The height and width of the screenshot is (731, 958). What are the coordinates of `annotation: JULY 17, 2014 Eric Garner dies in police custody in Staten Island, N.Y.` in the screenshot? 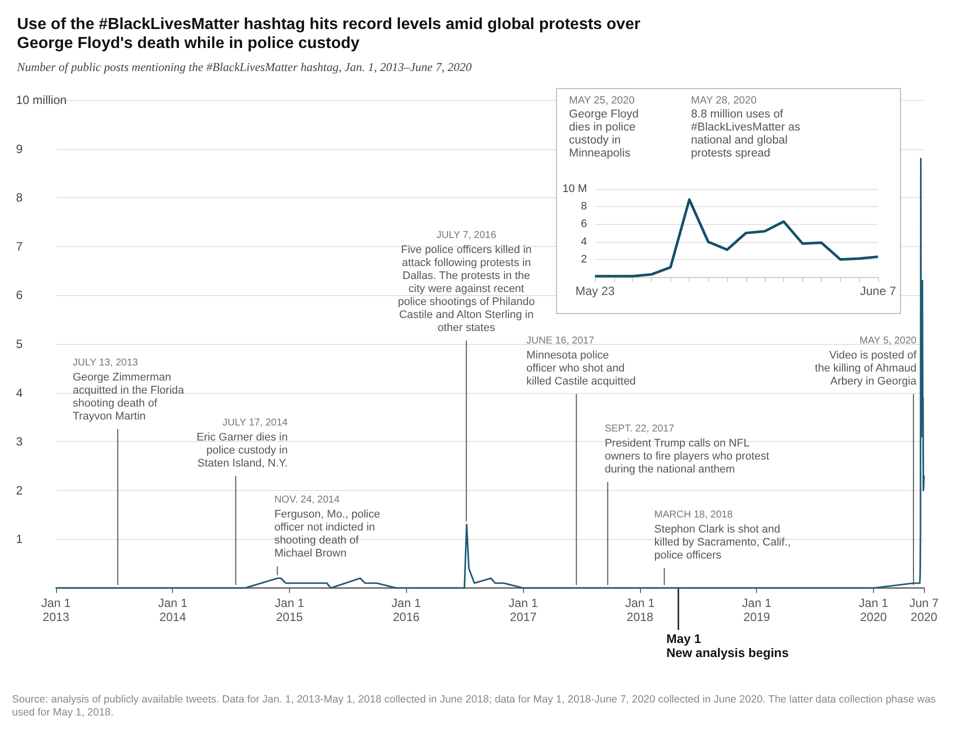 It's located at (242, 444).